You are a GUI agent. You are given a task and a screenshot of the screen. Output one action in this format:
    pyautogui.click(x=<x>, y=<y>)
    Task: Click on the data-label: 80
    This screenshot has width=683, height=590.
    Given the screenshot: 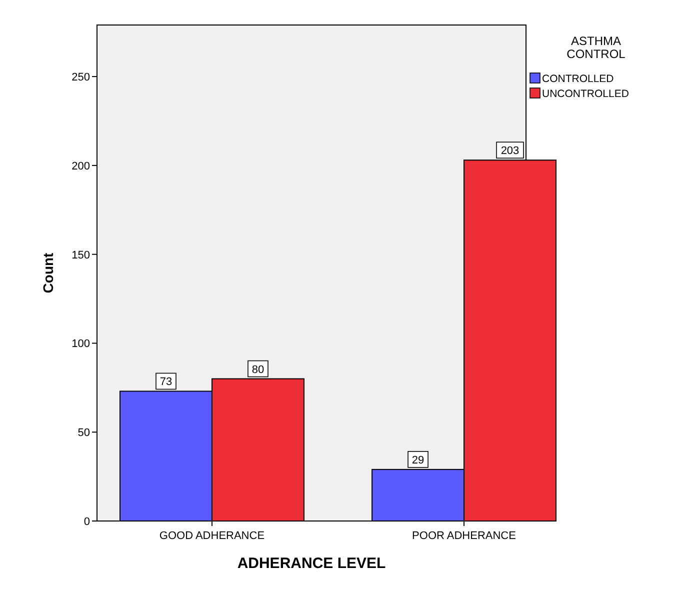 What is the action you would take?
    pyautogui.click(x=258, y=370)
    